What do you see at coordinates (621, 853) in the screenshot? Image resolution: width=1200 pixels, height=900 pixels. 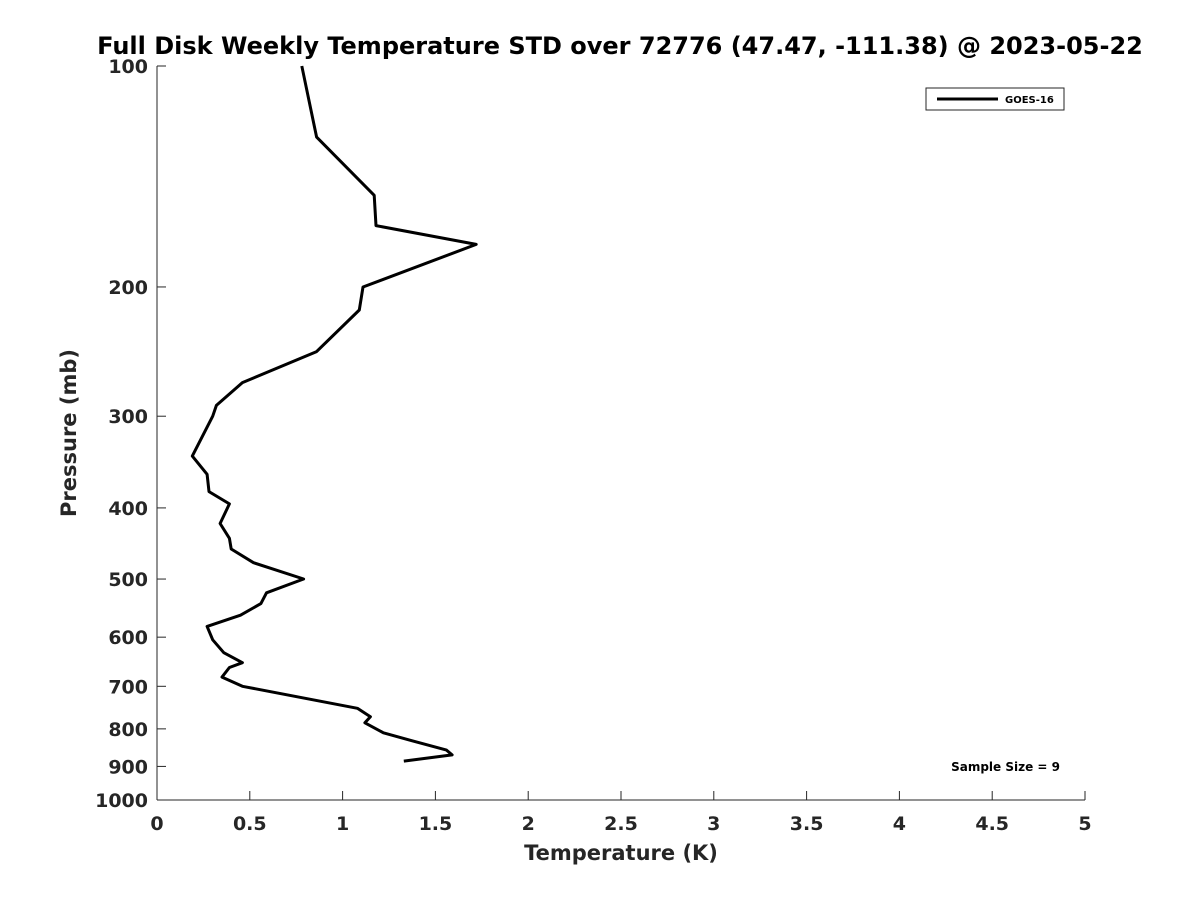 I see `x-axis-label: Temperature (K)` at bounding box center [621, 853].